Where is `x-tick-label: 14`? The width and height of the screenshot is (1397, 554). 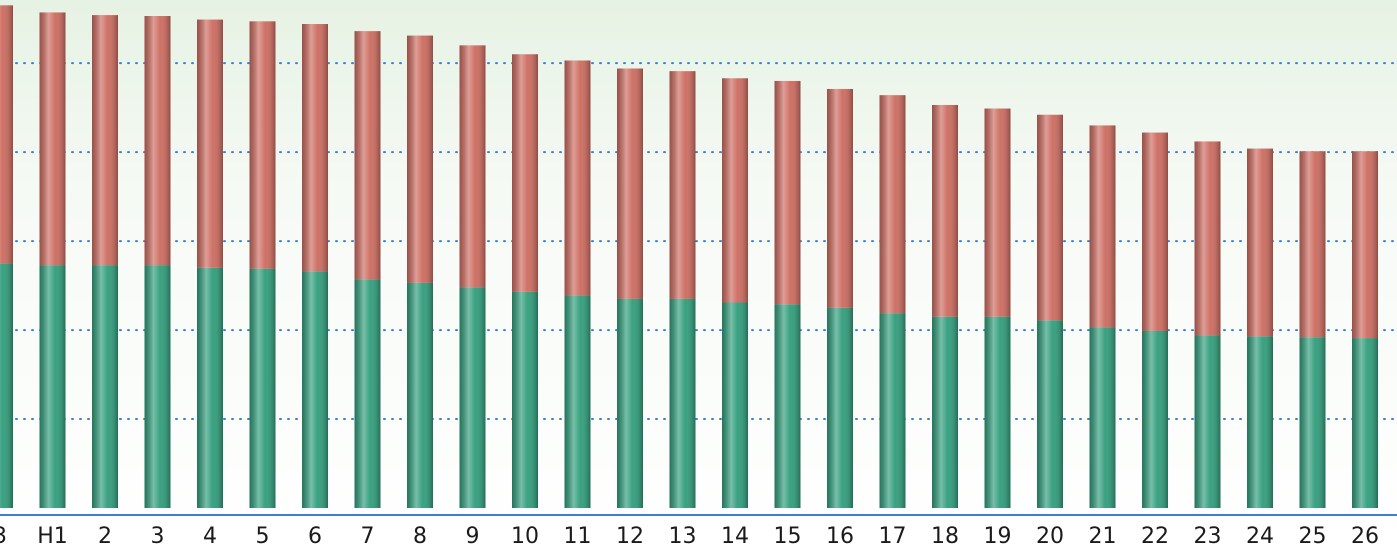
x-tick-label: 14 is located at coordinates (735, 536).